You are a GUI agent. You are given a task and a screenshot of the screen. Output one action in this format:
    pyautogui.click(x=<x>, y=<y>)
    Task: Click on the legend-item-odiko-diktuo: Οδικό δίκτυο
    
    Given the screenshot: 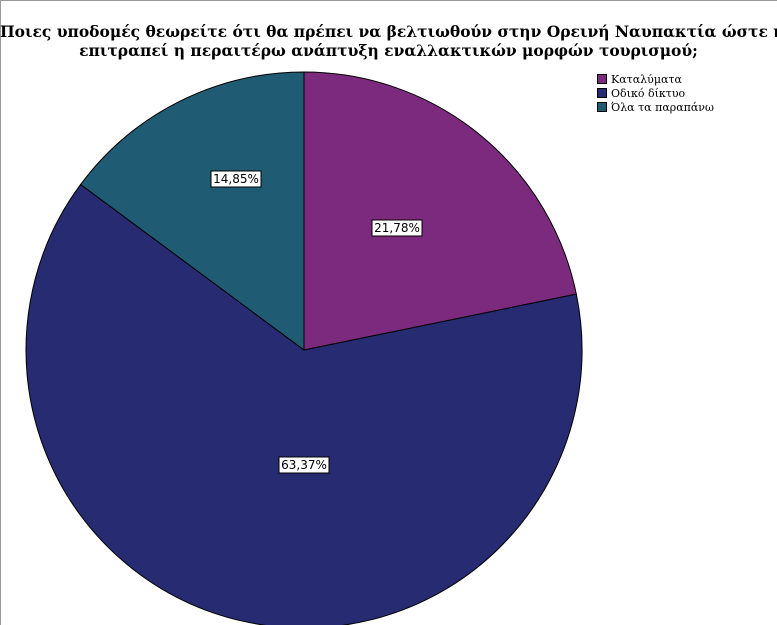 What is the action you would take?
    pyautogui.click(x=655, y=93)
    